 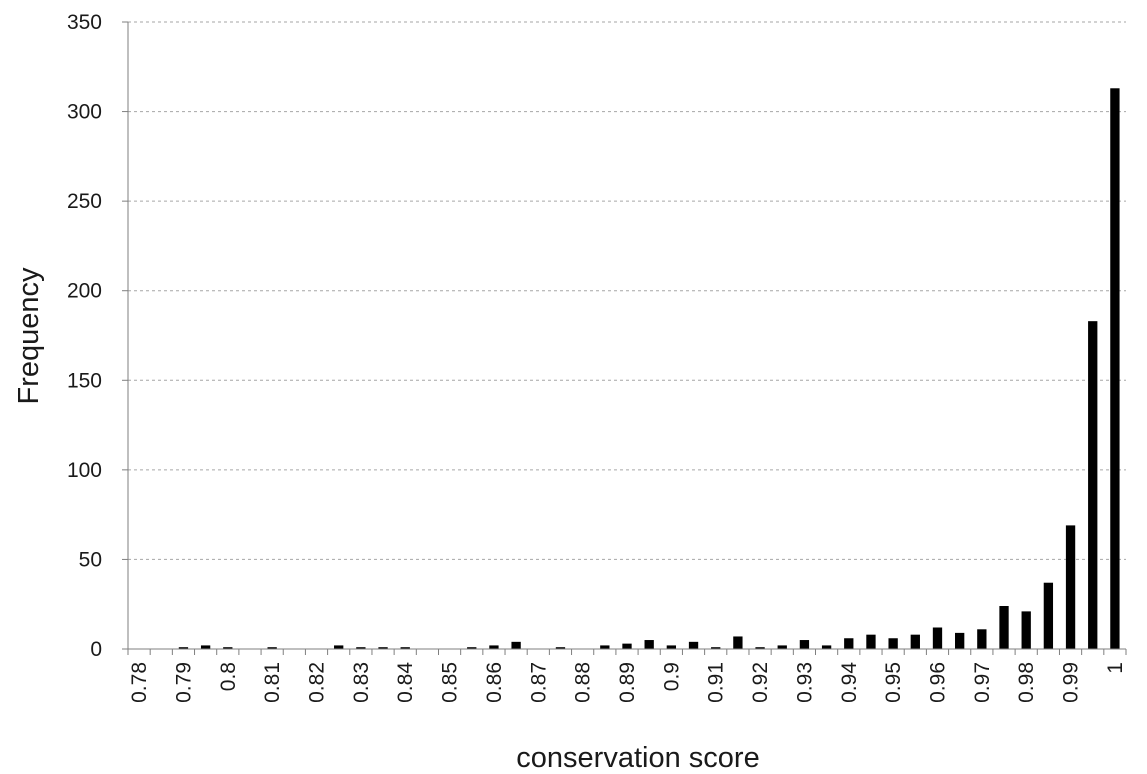 What do you see at coordinates (84, 336) in the screenshot?
I see `y-tick-labels: 0 50 100 150 200 250 300 350` at bounding box center [84, 336].